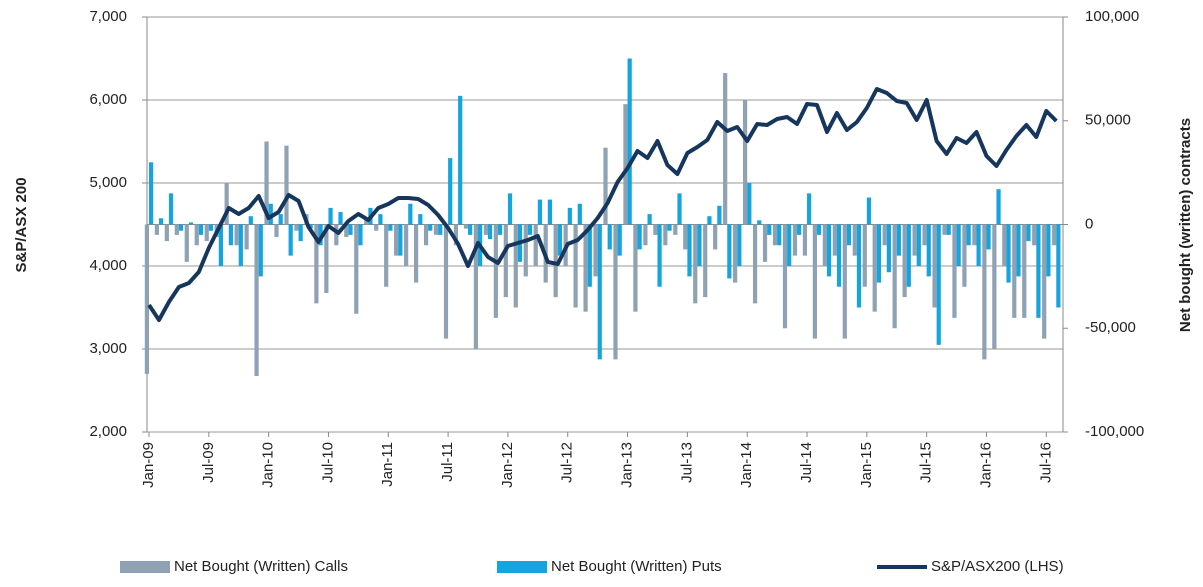 This screenshot has height=587, width=1203. Describe the element at coordinates (522, 567) in the screenshot. I see `legend-swatch` at that location.